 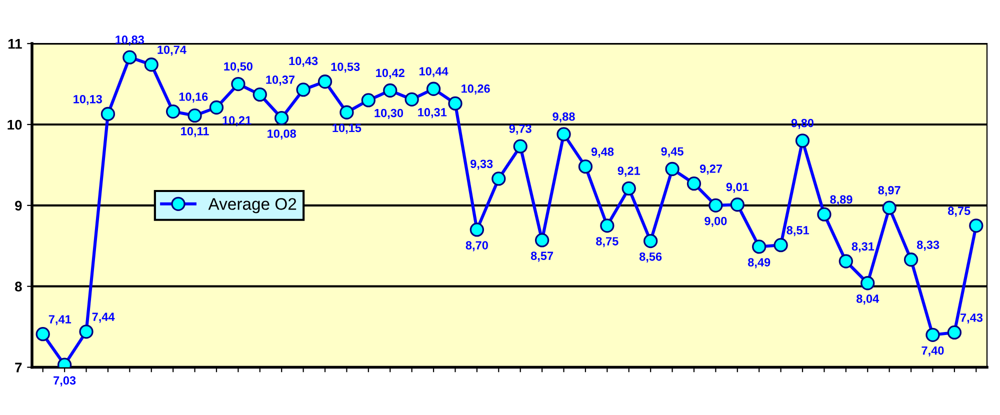 I want to click on data-label: 10,30, so click(x=389, y=113).